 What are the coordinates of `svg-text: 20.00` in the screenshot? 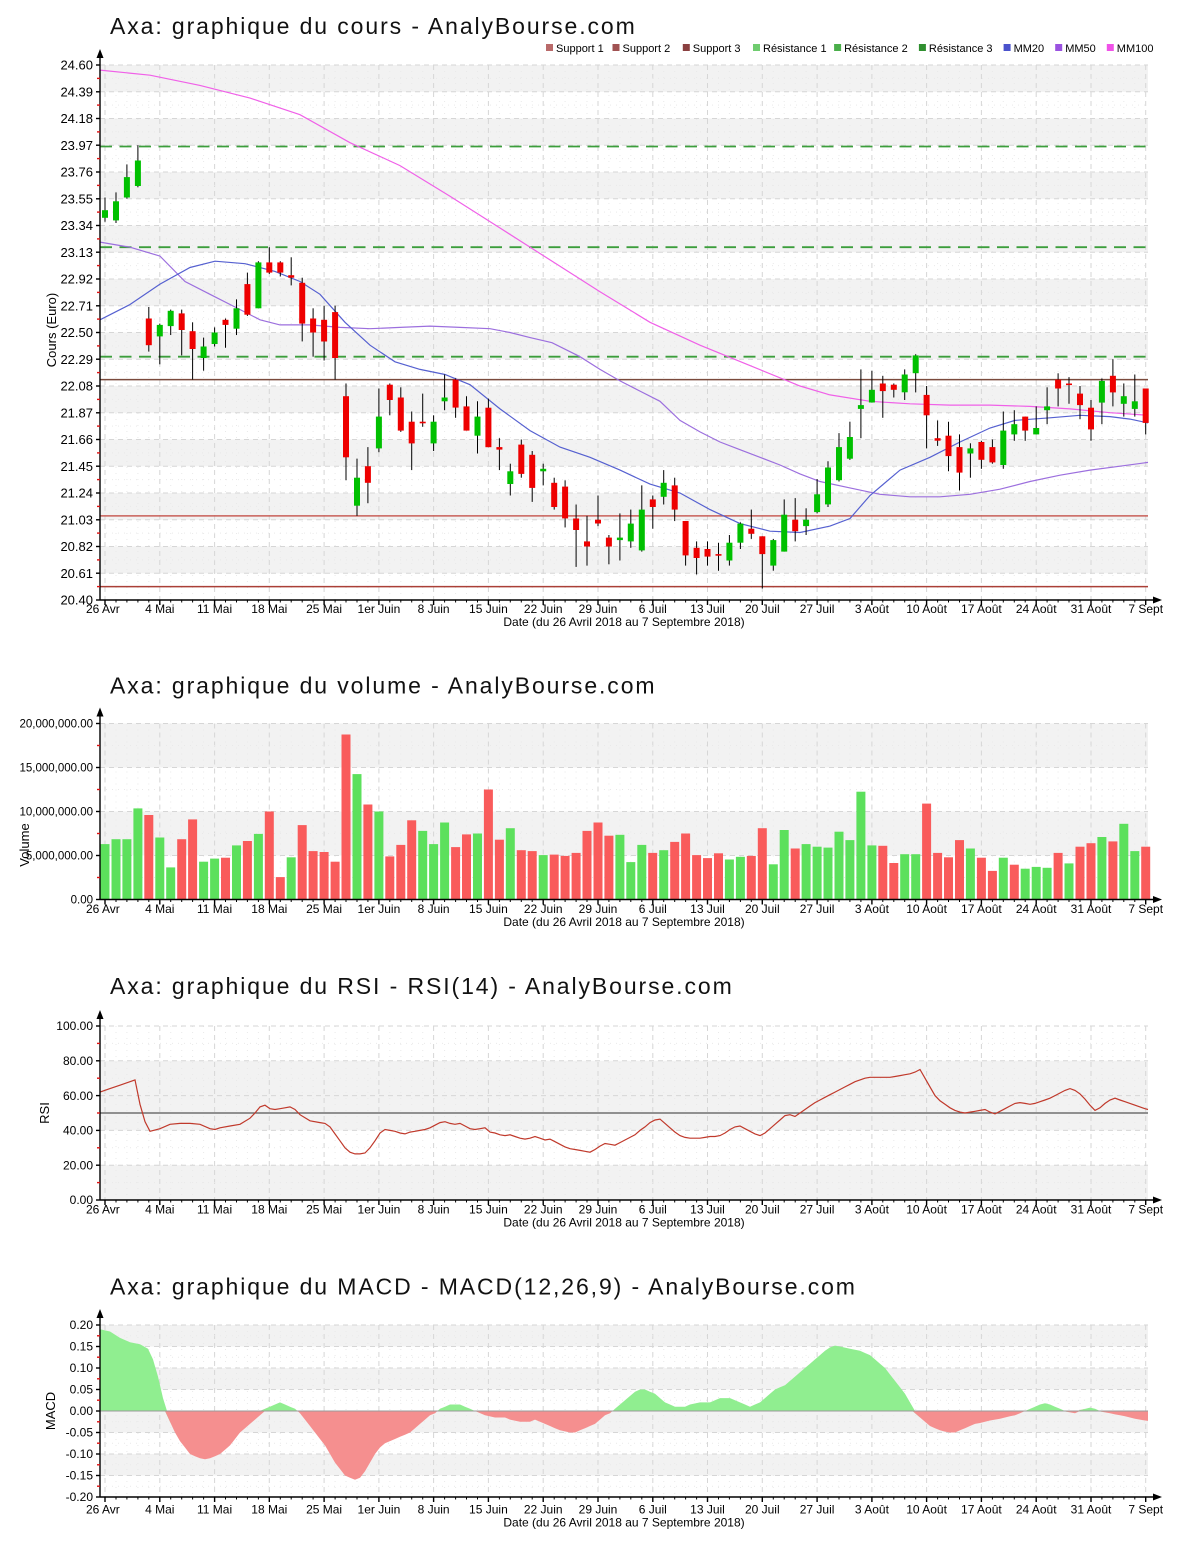 It's located at (78, 1165).